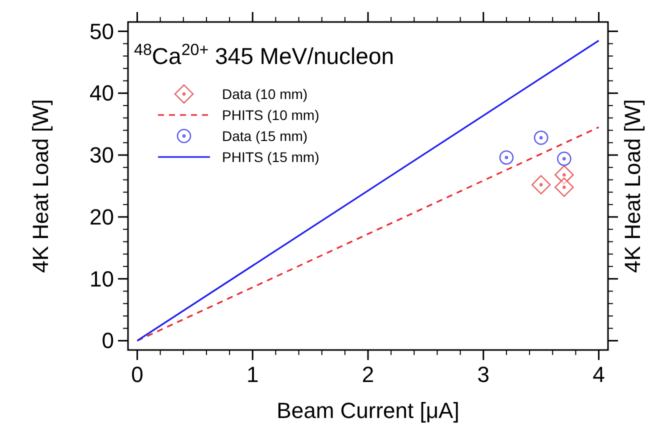 The height and width of the screenshot is (438, 658). I want to click on legend-label: Data (10 mm), so click(265, 94).